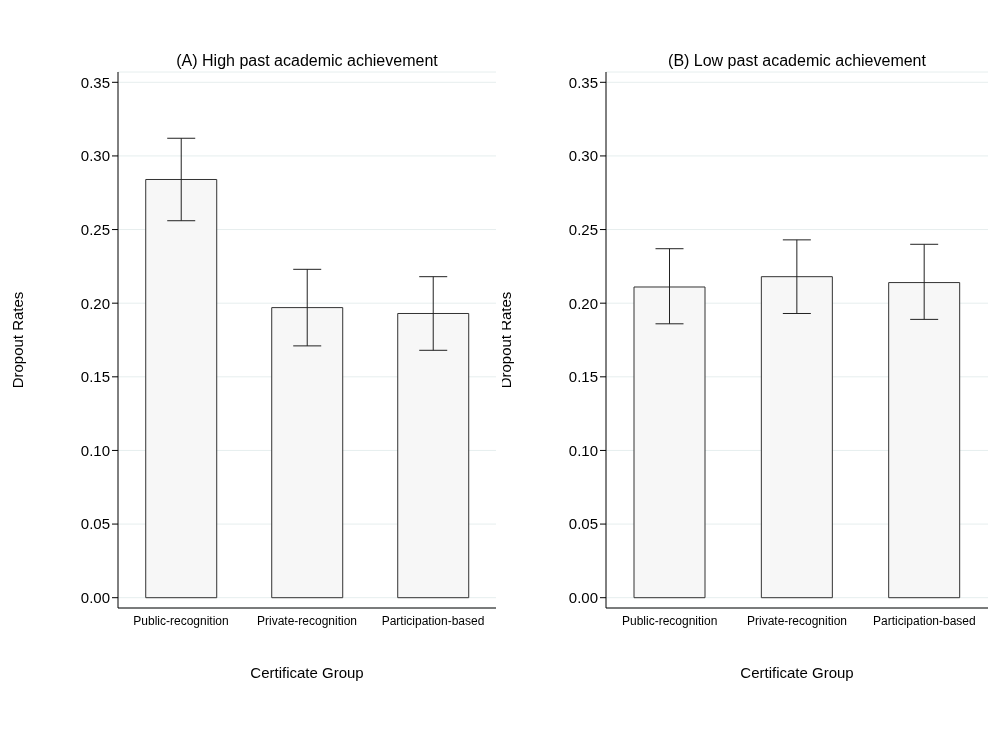 The image size is (1008, 740). Describe the element at coordinates (797, 61) in the screenshot. I see `chart-title: (B) Low past academic achievement` at that location.